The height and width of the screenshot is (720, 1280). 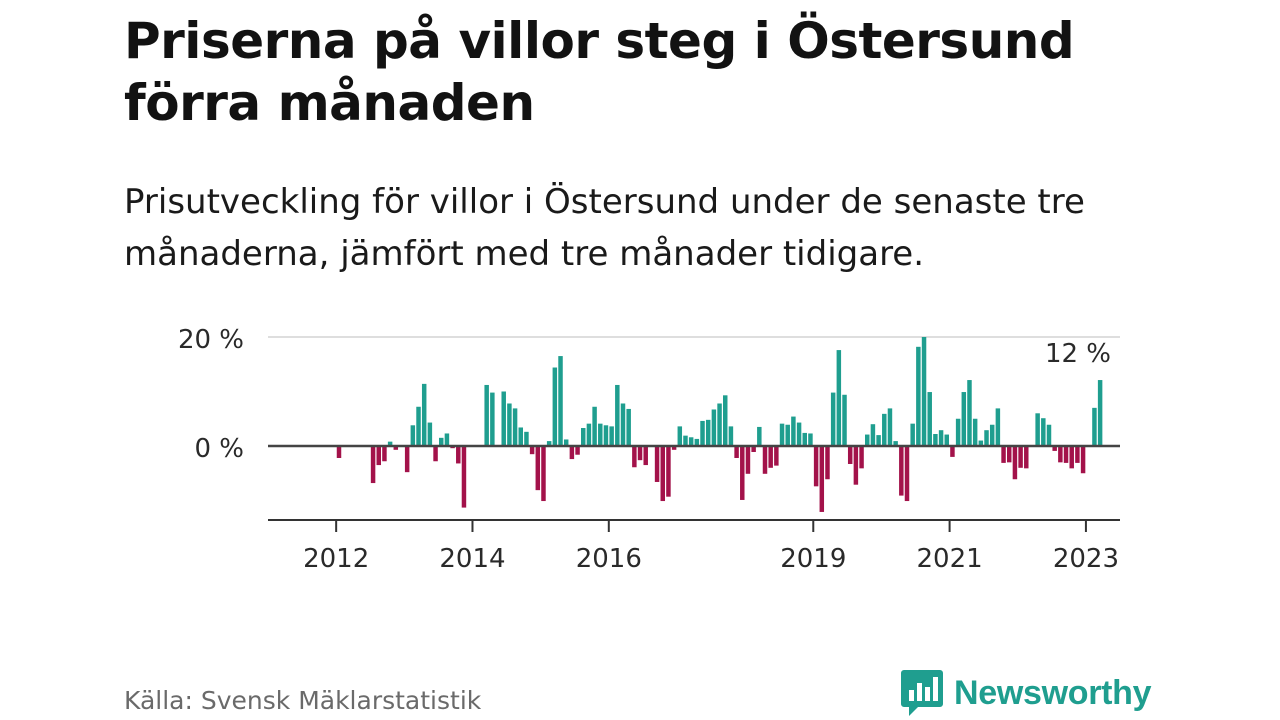 What do you see at coordinates (813, 559) in the screenshot?
I see `x-tick-label: 2019` at bounding box center [813, 559].